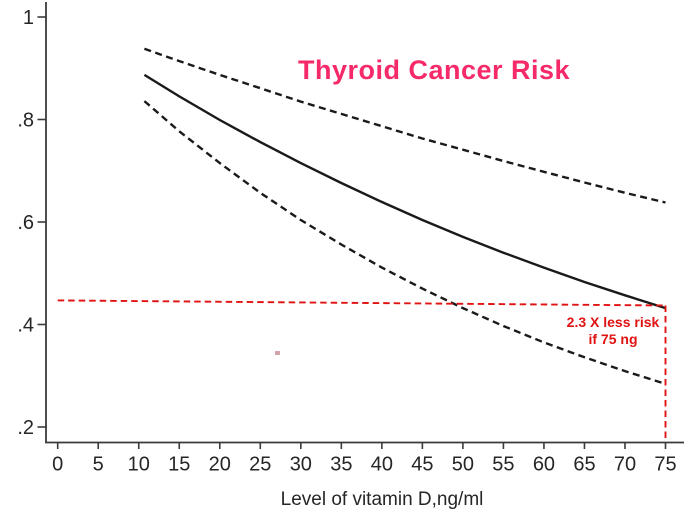  I want to click on x-tick-label: 25, so click(260, 465).